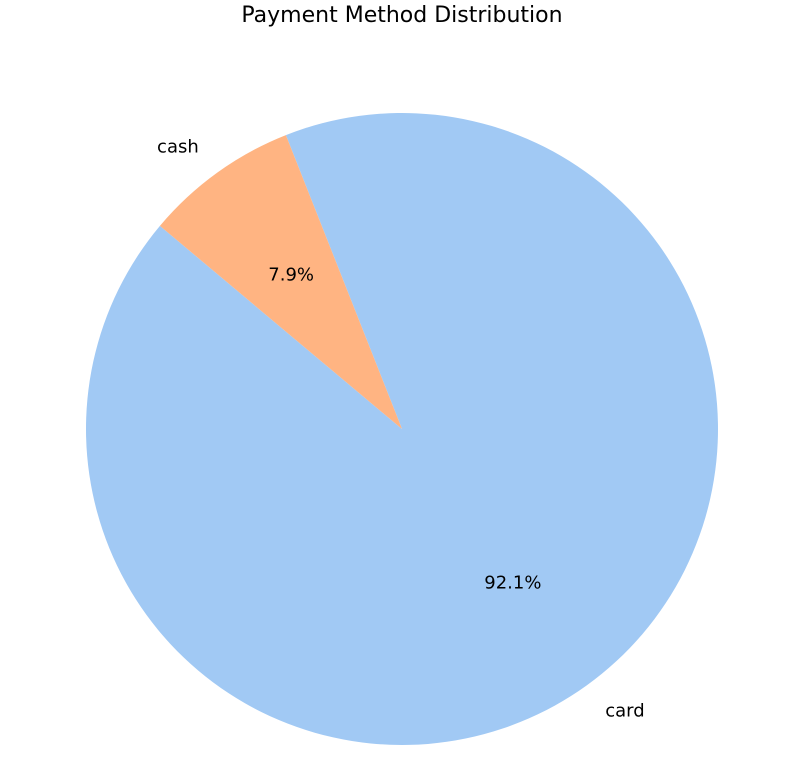  I want to click on slice-label-cash: cash, so click(178, 147).